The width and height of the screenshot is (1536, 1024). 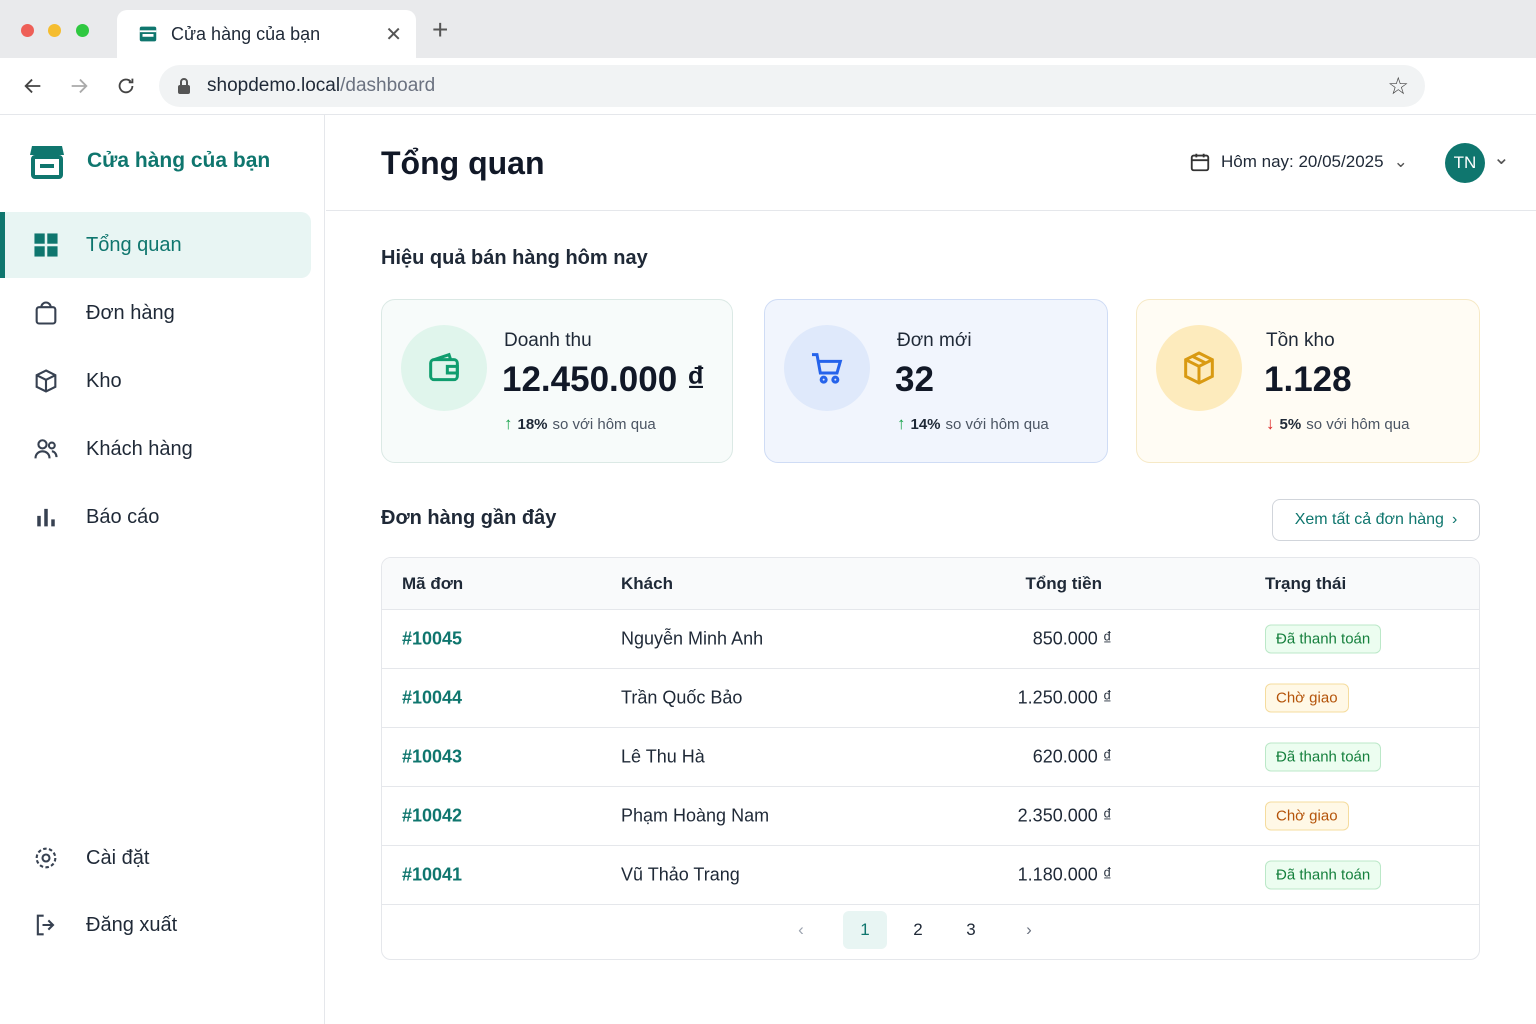 What do you see at coordinates (1398, 86) in the screenshot?
I see `bookmark-star: ☆` at bounding box center [1398, 86].